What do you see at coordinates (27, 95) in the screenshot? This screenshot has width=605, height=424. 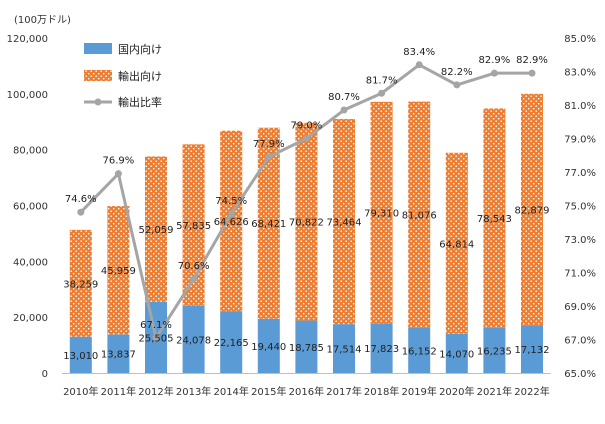 I see `left-tick-label: 100,000` at bounding box center [27, 95].